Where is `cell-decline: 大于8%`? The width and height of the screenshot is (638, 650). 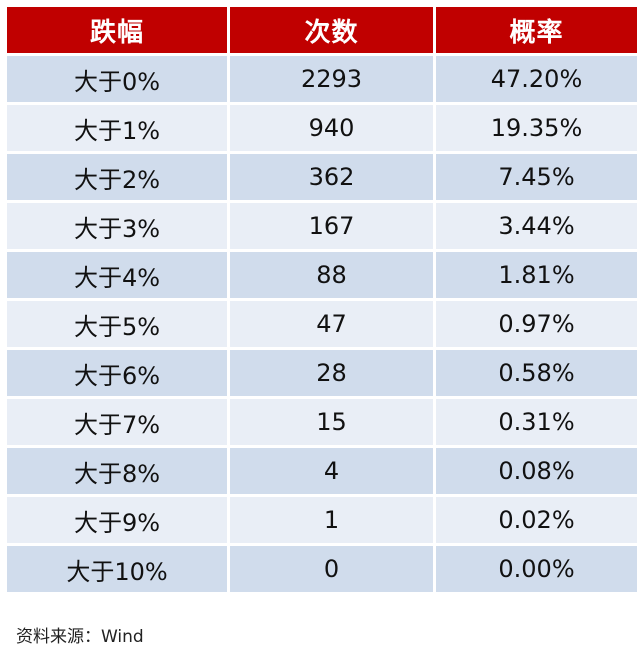 cell-decline: 大于8% is located at coordinates (117, 471).